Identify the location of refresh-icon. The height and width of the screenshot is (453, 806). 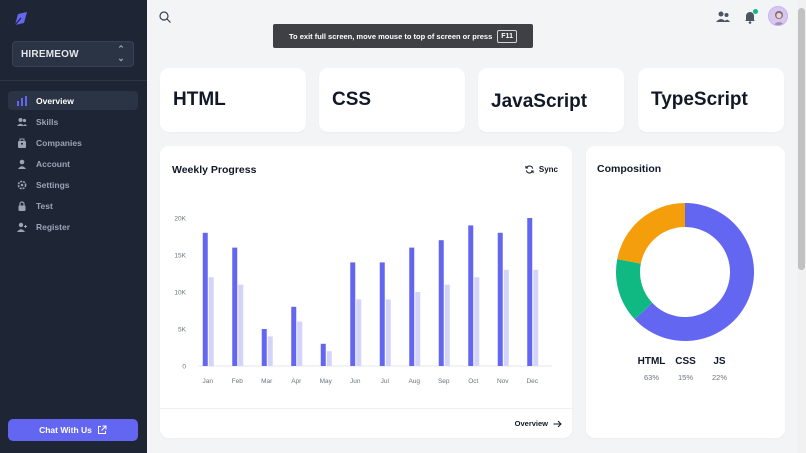
(529, 169).